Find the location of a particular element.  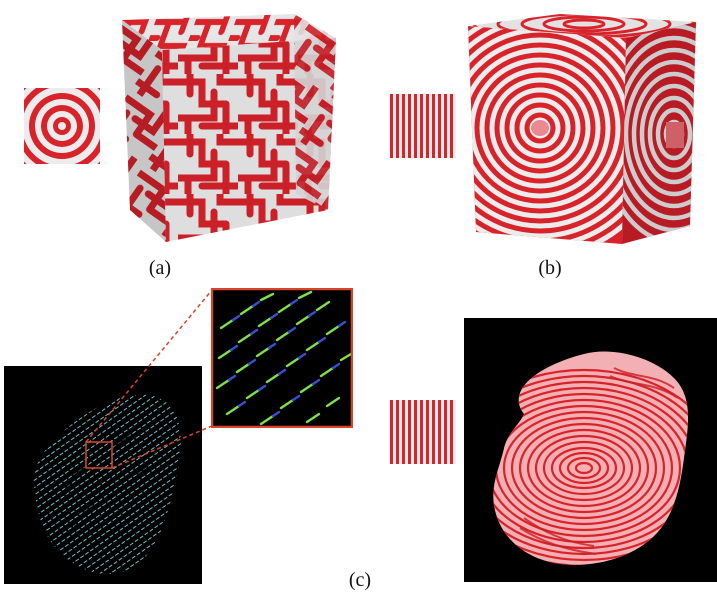

zoom-connector-lines is located at coordinates (149, 379).